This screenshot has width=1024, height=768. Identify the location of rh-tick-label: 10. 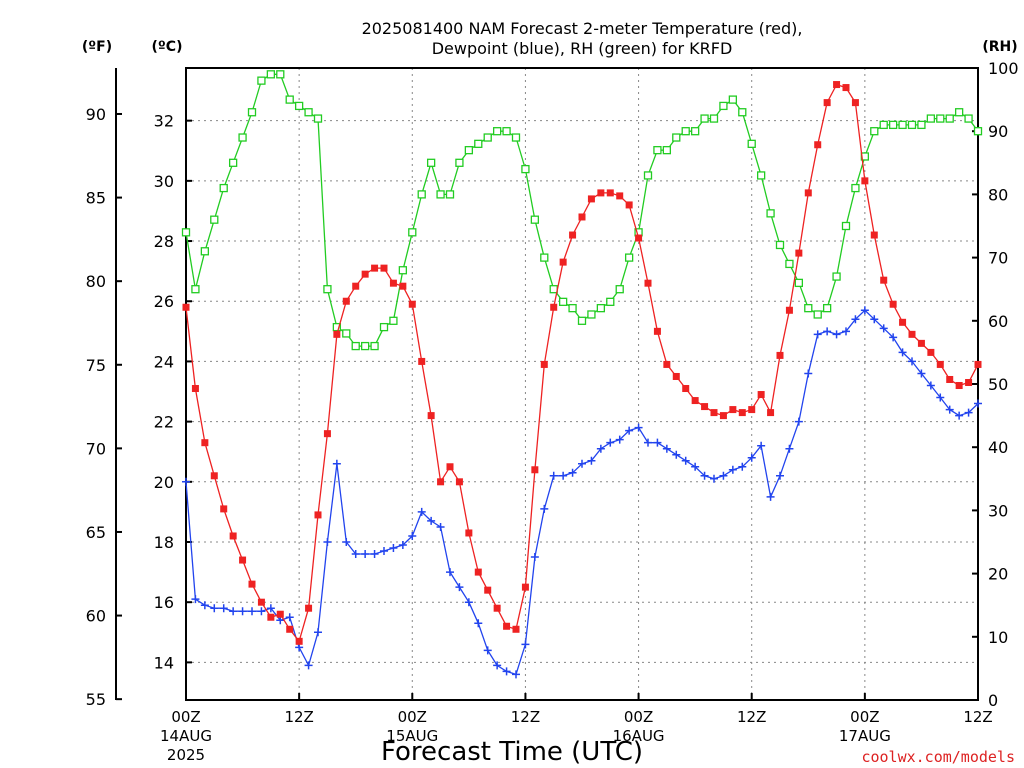
(998, 637).